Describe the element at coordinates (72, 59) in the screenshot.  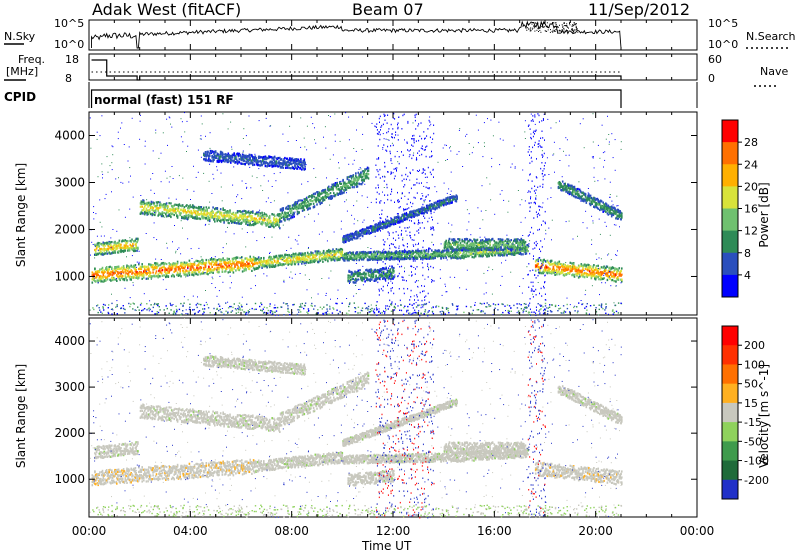
I see `freq-tick-high: 18` at that location.